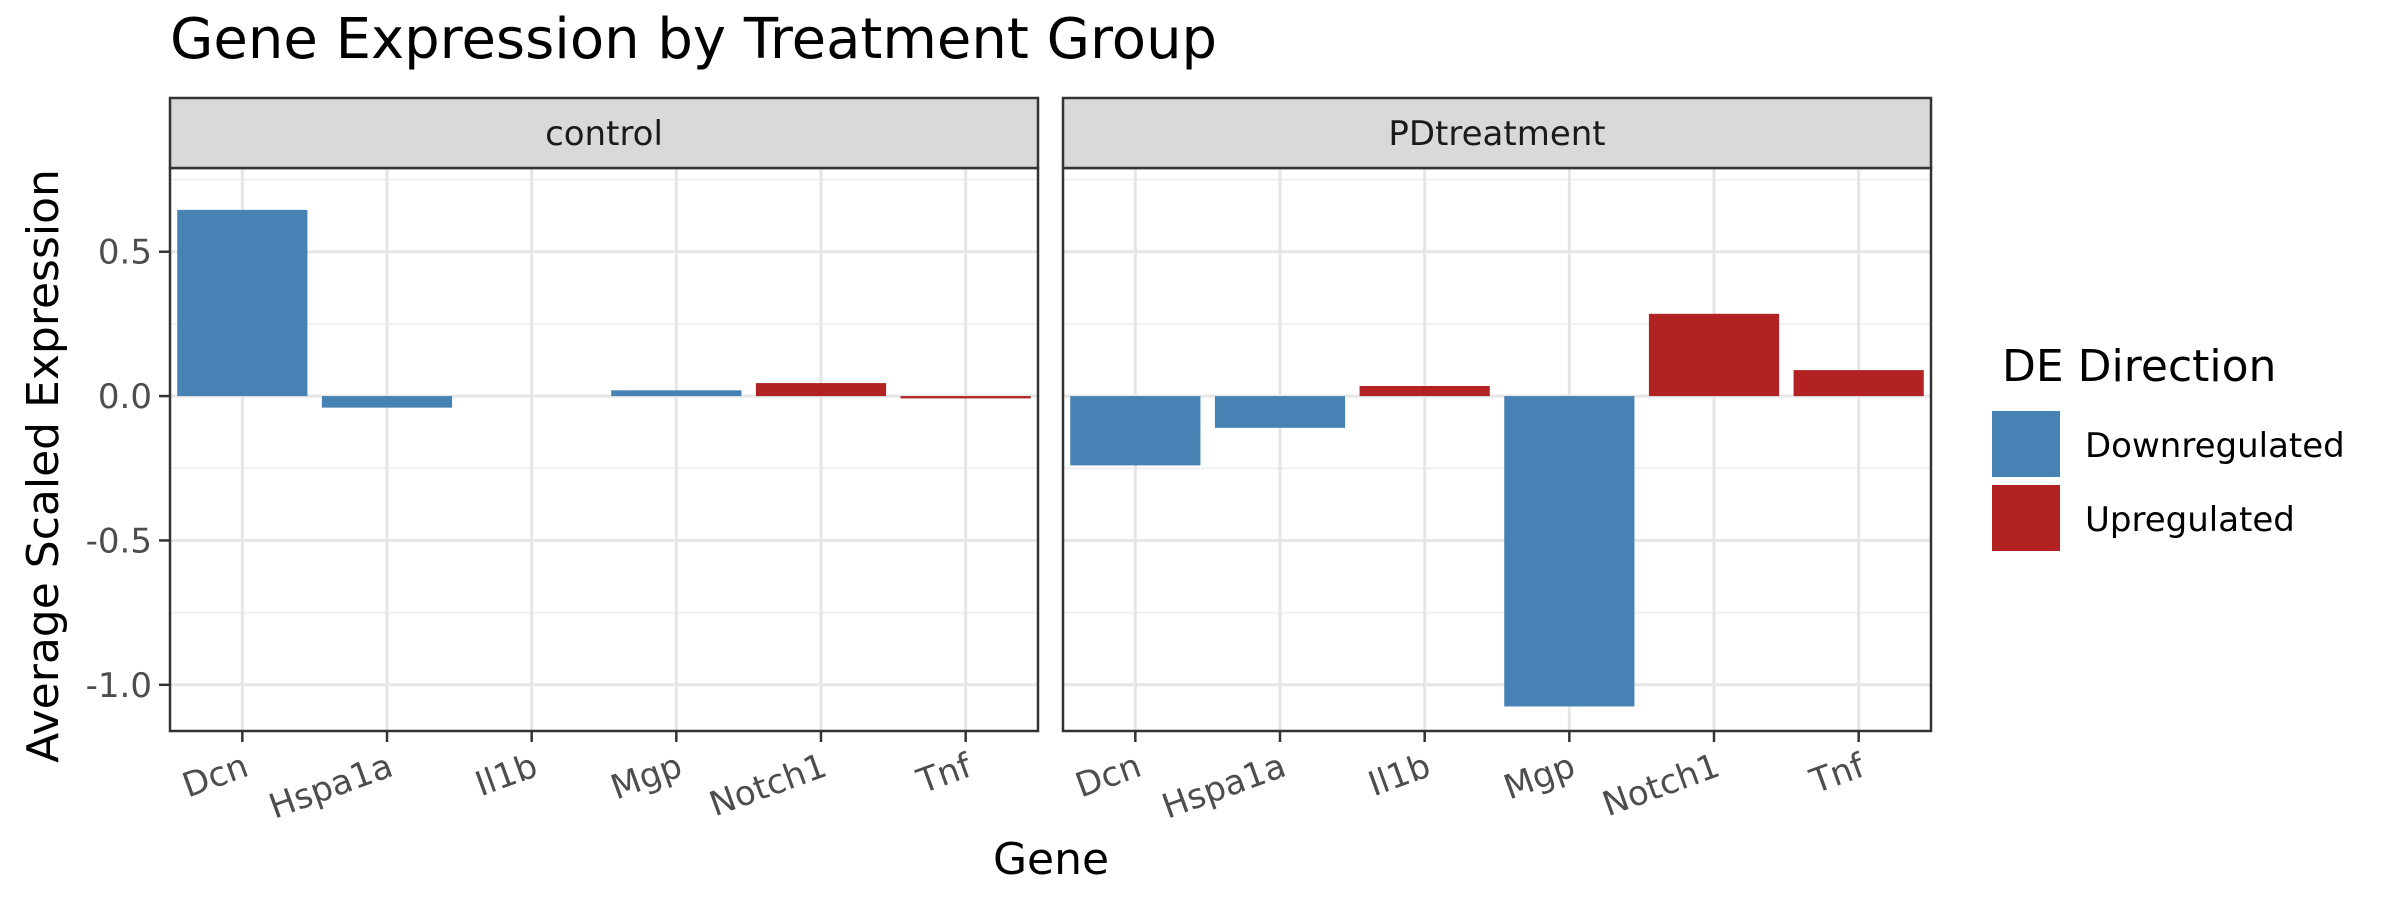 The image size is (2400, 900). What do you see at coordinates (119, 686) in the screenshot?
I see `y-tick-label: -1.0` at bounding box center [119, 686].